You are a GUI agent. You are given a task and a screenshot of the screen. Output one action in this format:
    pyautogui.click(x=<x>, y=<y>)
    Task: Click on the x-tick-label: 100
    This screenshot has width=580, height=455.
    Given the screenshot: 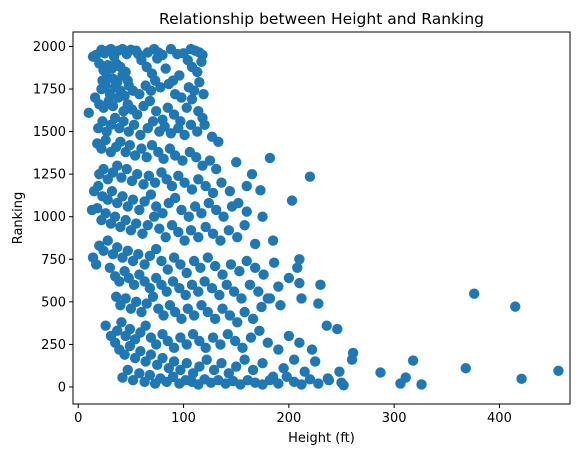 What is the action you would take?
    pyautogui.click(x=183, y=418)
    